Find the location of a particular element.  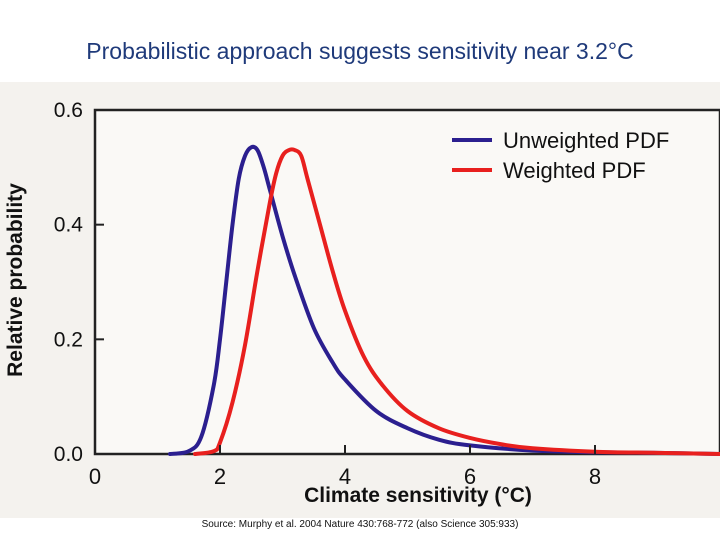

y-tick-label: 0.0 is located at coordinates (68, 454).